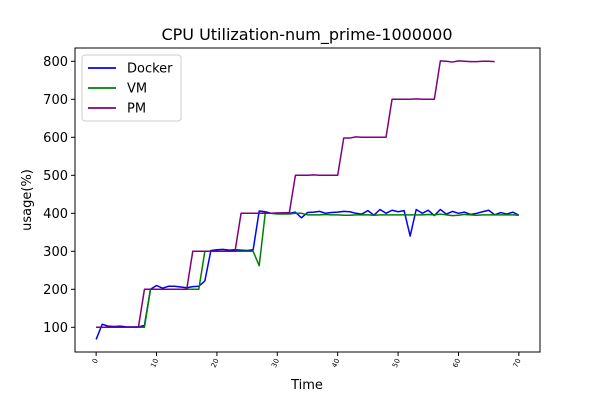  What do you see at coordinates (275, 362) in the screenshot?
I see `x-tick-label: 30` at bounding box center [275, 362].